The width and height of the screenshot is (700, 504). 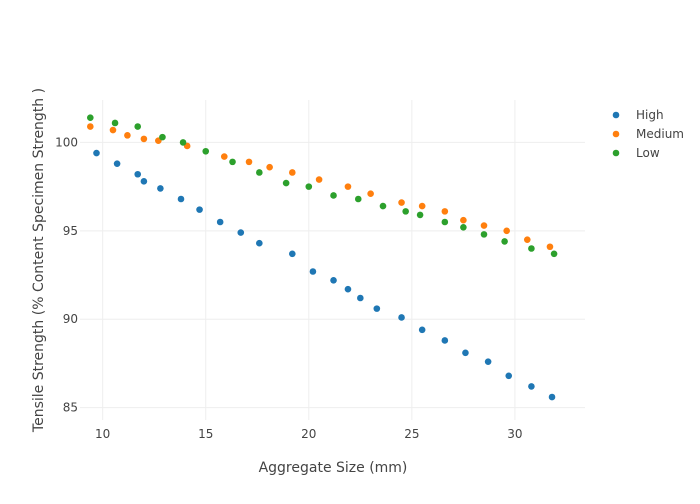 What do you see at coordinates (66, 142) in the screenshot?
I see `y-tick-label: 100` at bounding box center [66, 142].